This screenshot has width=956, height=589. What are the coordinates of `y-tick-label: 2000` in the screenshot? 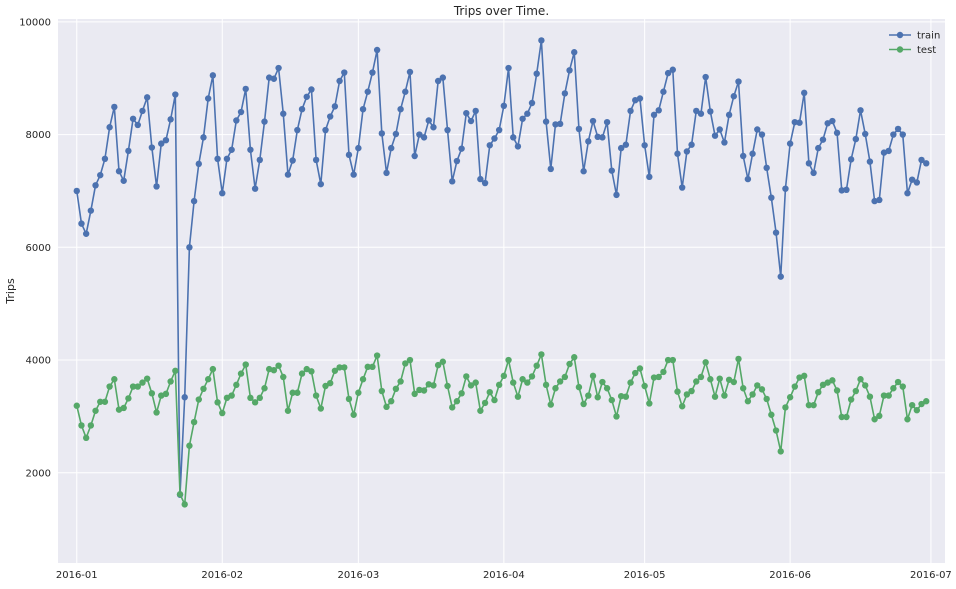 It's located at (38, 473).